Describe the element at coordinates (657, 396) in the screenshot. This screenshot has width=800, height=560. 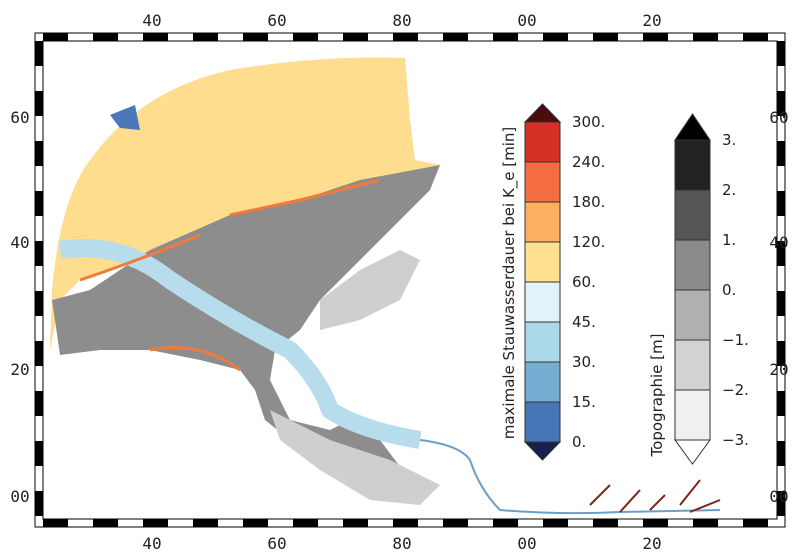
I see `topography-legend-title: Topographie [m]` at that location.